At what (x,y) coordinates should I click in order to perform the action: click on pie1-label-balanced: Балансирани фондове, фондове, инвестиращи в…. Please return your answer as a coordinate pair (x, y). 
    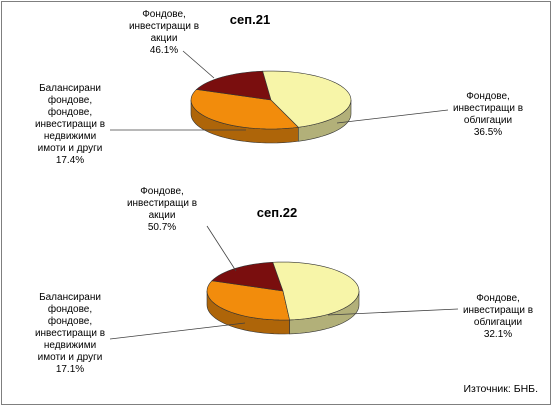
    Looking at the image, I should click on (70, 124).